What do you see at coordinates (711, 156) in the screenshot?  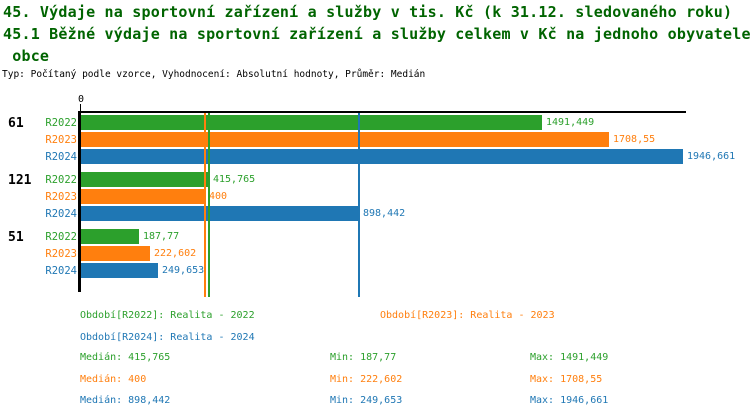 I see `bar-value-label: 1946,661` at bounding box center [711, 156].